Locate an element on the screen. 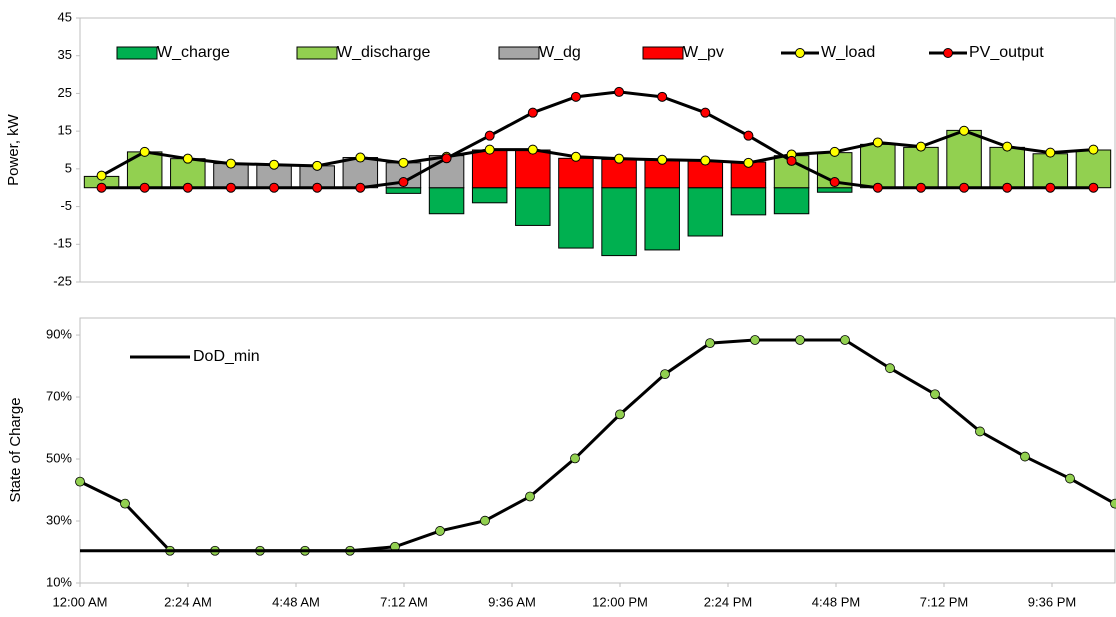  x-tick-label: 2:24 PM is located at coordinates (728, 601).